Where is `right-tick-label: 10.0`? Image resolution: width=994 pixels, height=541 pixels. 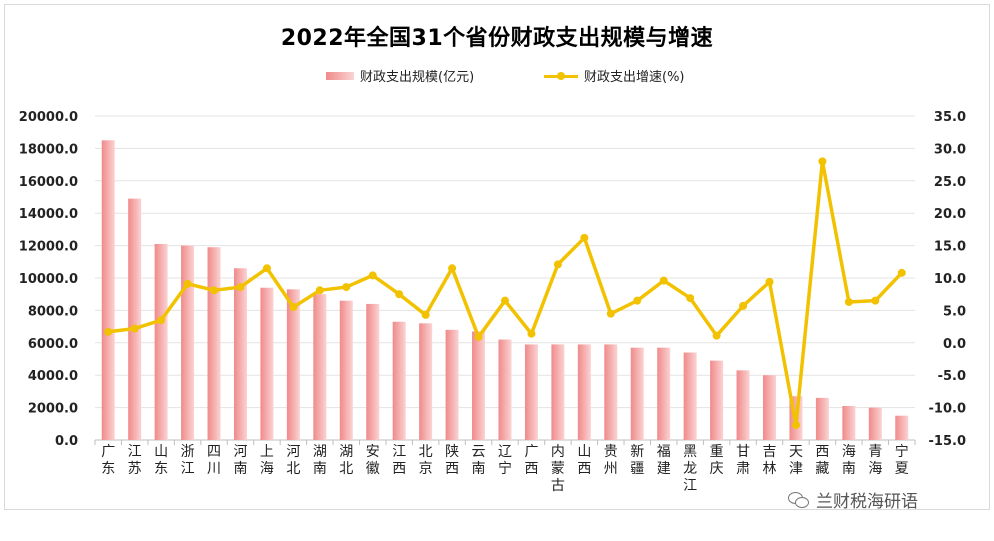 right-tick-label: 10.0 is located at coordinates (950, 279).